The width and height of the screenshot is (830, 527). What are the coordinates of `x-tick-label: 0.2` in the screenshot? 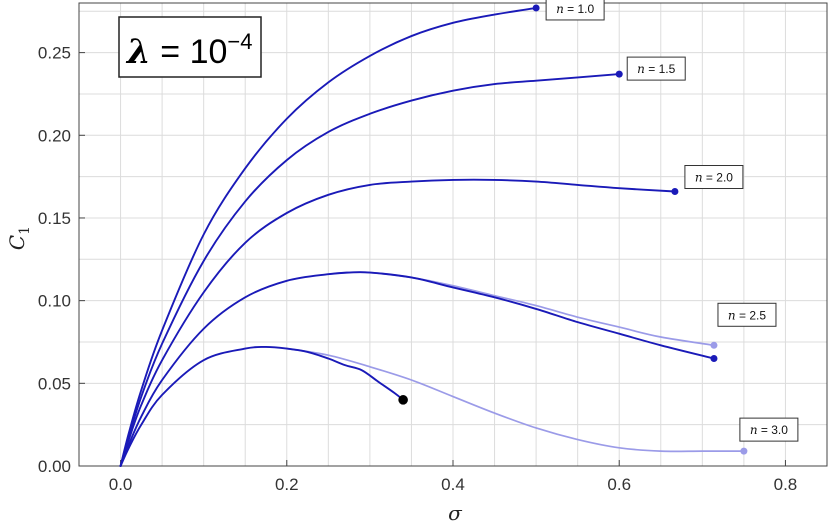 It's located at (287, 484).